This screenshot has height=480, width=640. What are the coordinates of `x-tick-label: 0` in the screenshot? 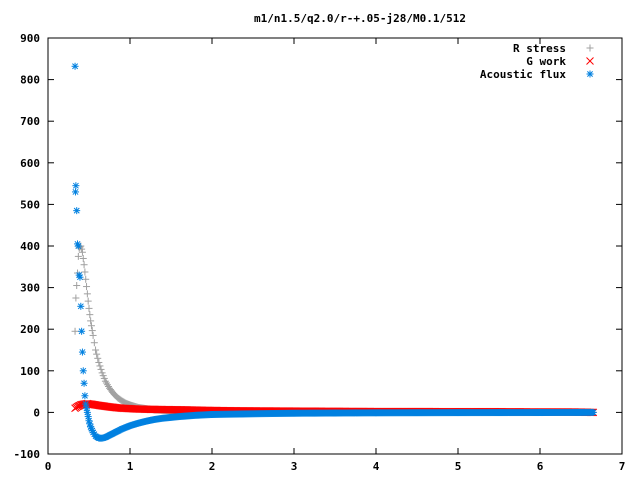 It's located at (48, 466).